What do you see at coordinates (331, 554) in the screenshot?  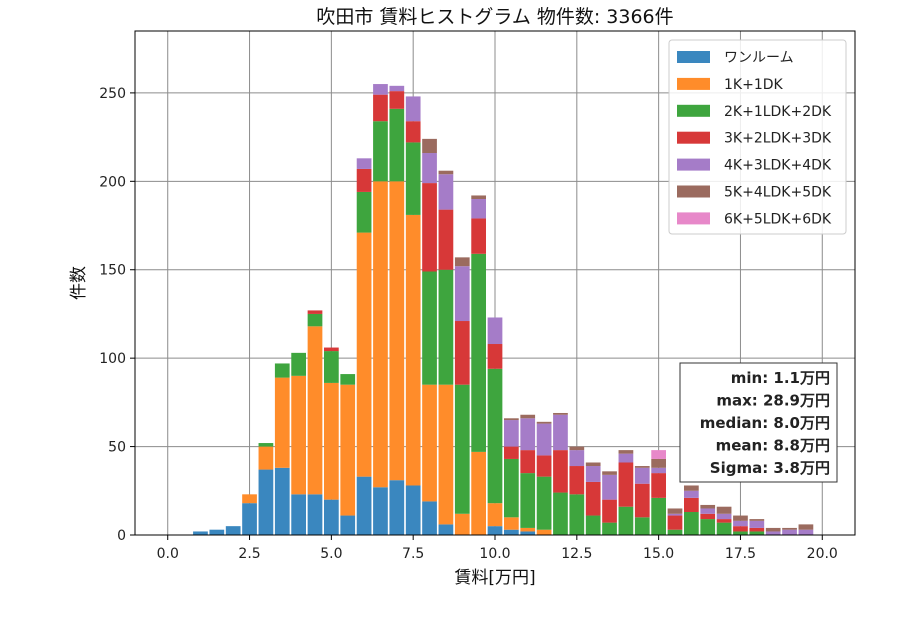 I see `x-tick-label: 5.0` at bounding box center [331, 554].